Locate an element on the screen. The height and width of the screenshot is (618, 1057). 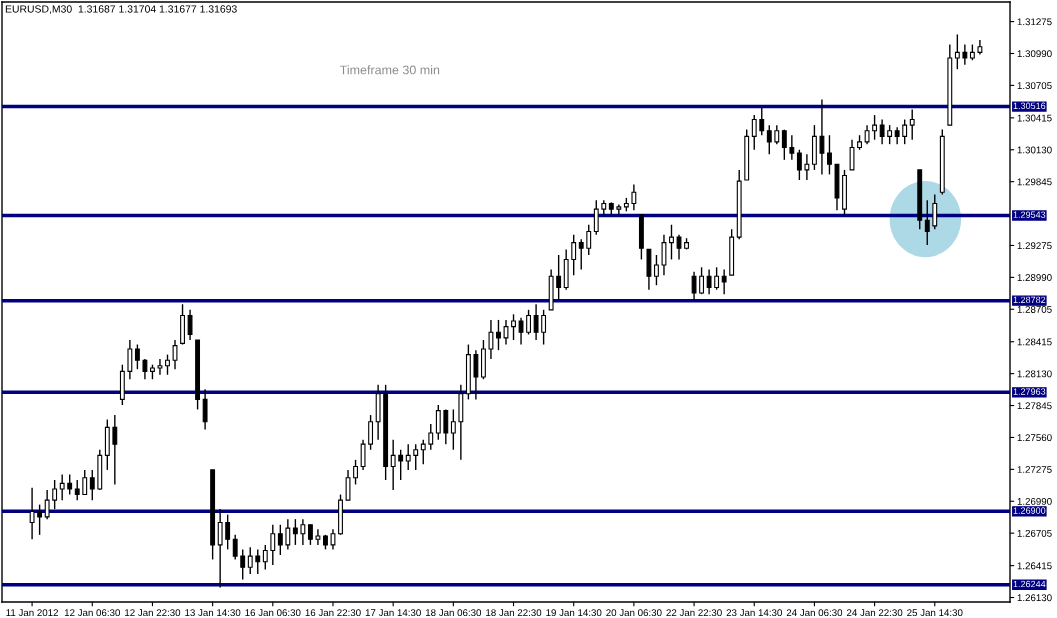
x-tick-label: 19 Jan 14:30 is located at coordinates (574, 613).